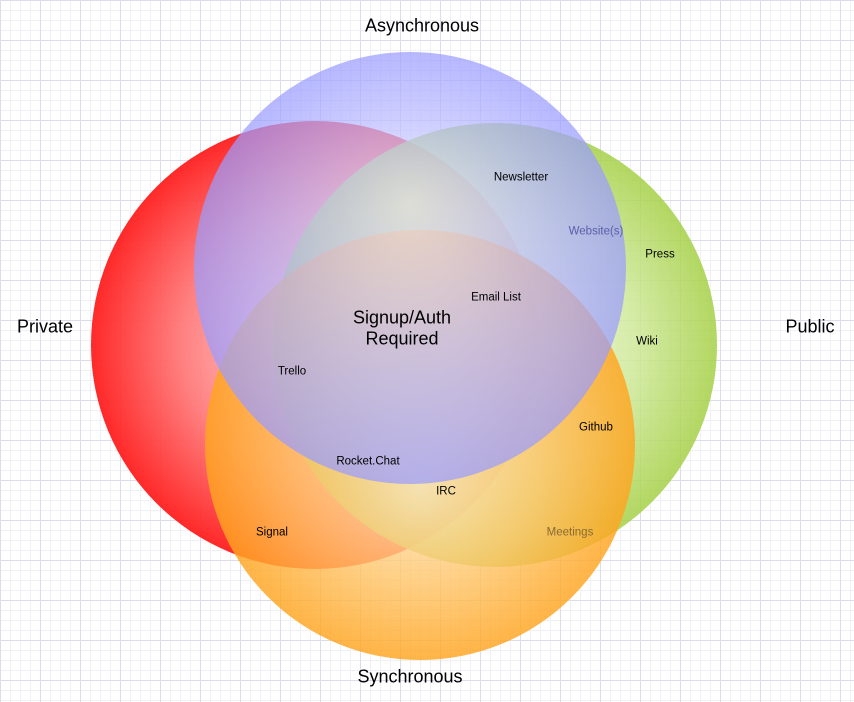 The image size is (854, 702). Describe the element at coordinates (647, 341) in the screenshot. I see `item-wiki: Wiki` at that location.